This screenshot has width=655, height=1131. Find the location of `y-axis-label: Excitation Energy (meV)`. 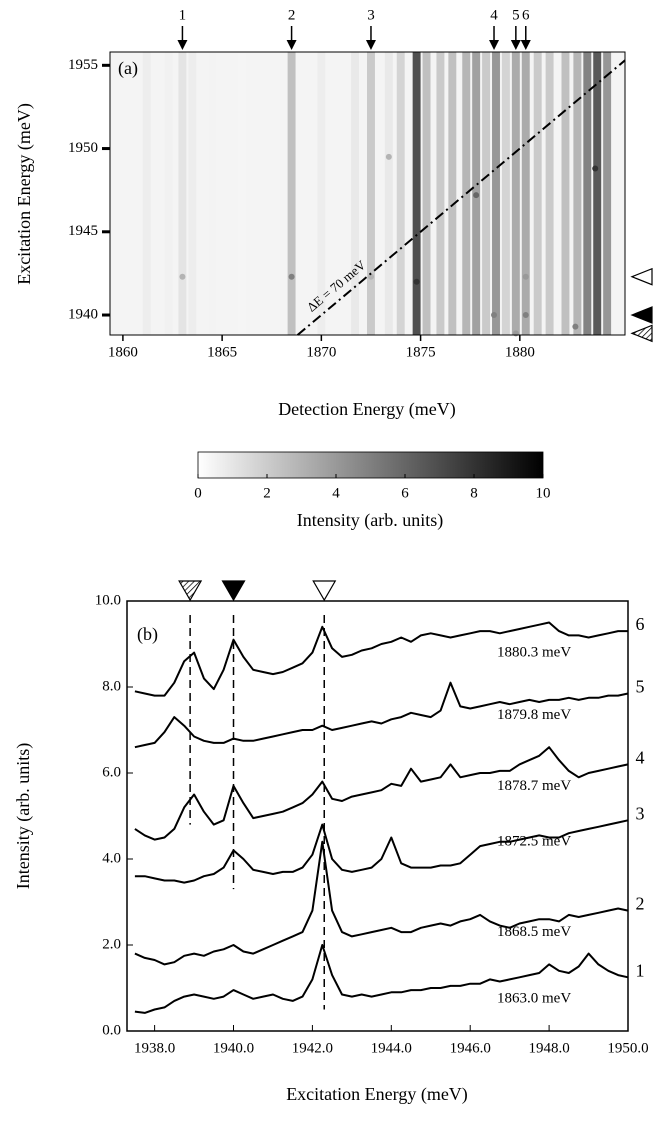

y-axis-label: Excitation Energy (meV) is located at coordinates (24, 194).